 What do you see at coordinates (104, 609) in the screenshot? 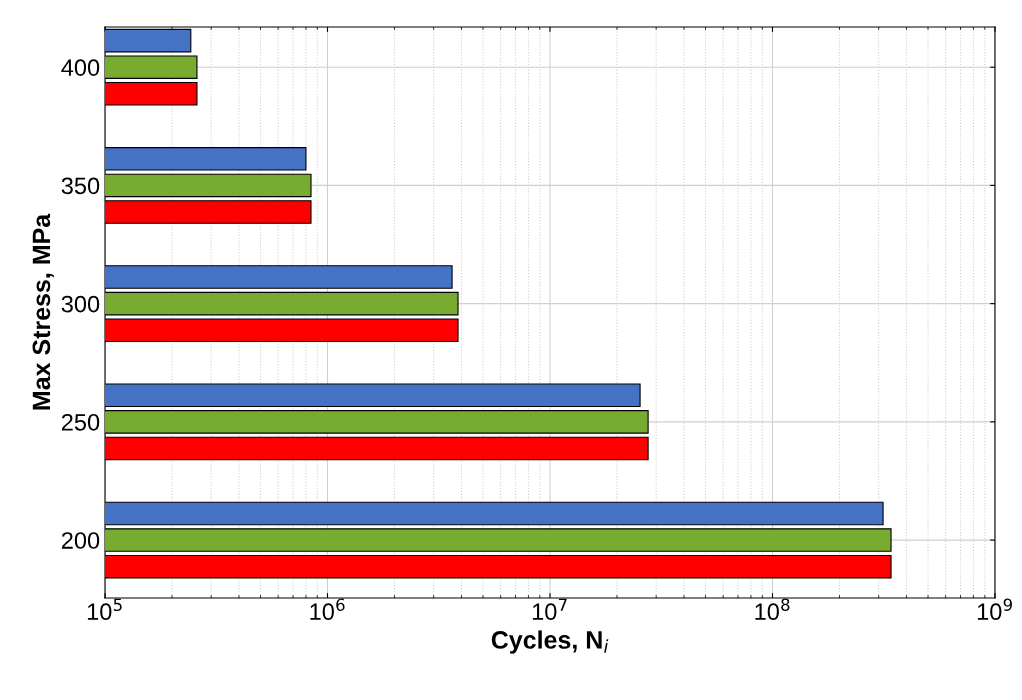
I see `x-tick-label: 10$^{5}$` at bounding box center [104, 609].